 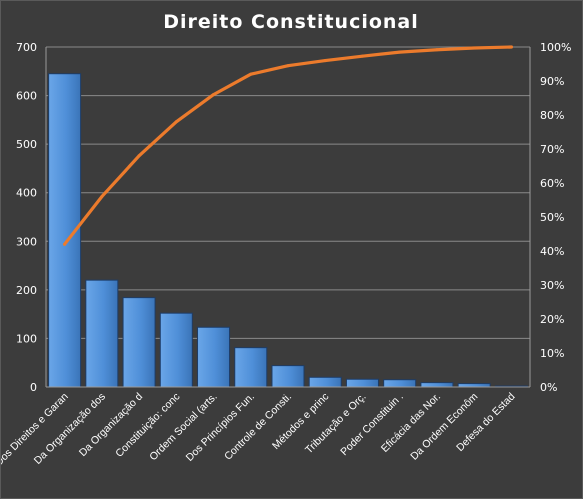 I want to click on right-axis-tick-label: 0%, so click(x=548, y=387).